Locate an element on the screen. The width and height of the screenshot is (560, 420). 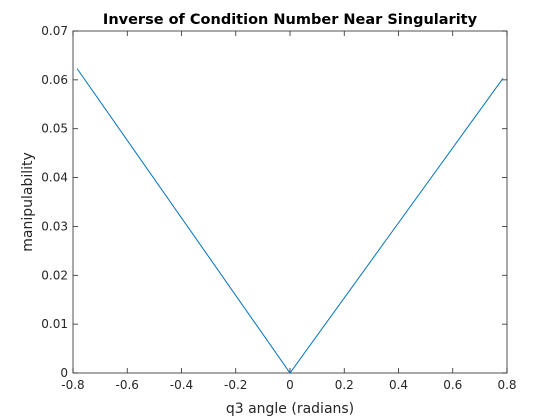
x-tick-label: 0.6 is located at coordinates (452, 385).